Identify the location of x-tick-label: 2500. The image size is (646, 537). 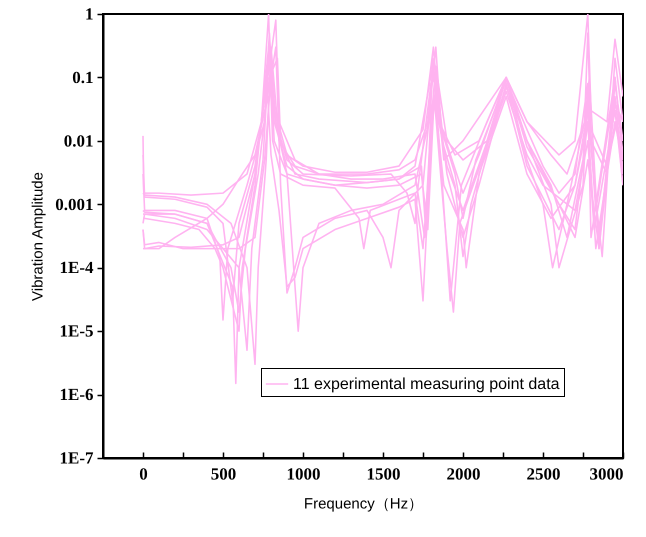
(543, 474).